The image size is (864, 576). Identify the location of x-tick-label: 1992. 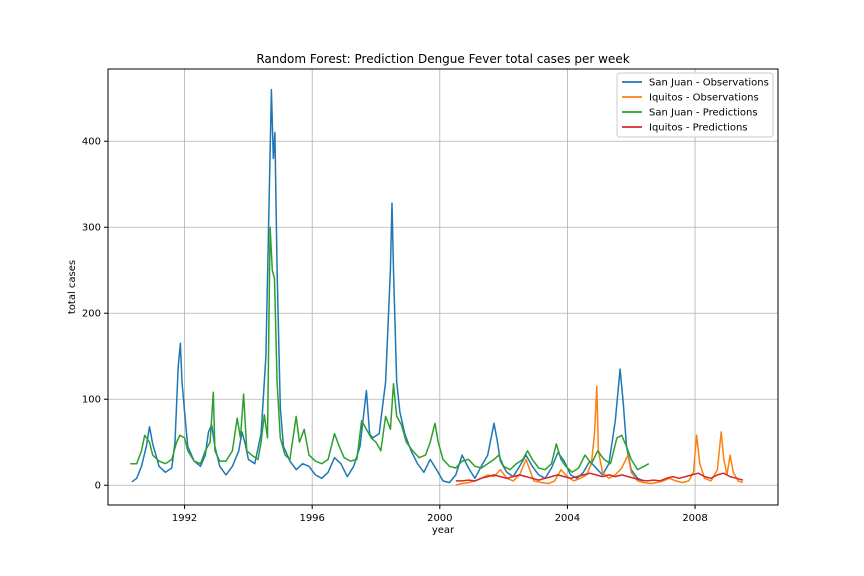
(184, 518).